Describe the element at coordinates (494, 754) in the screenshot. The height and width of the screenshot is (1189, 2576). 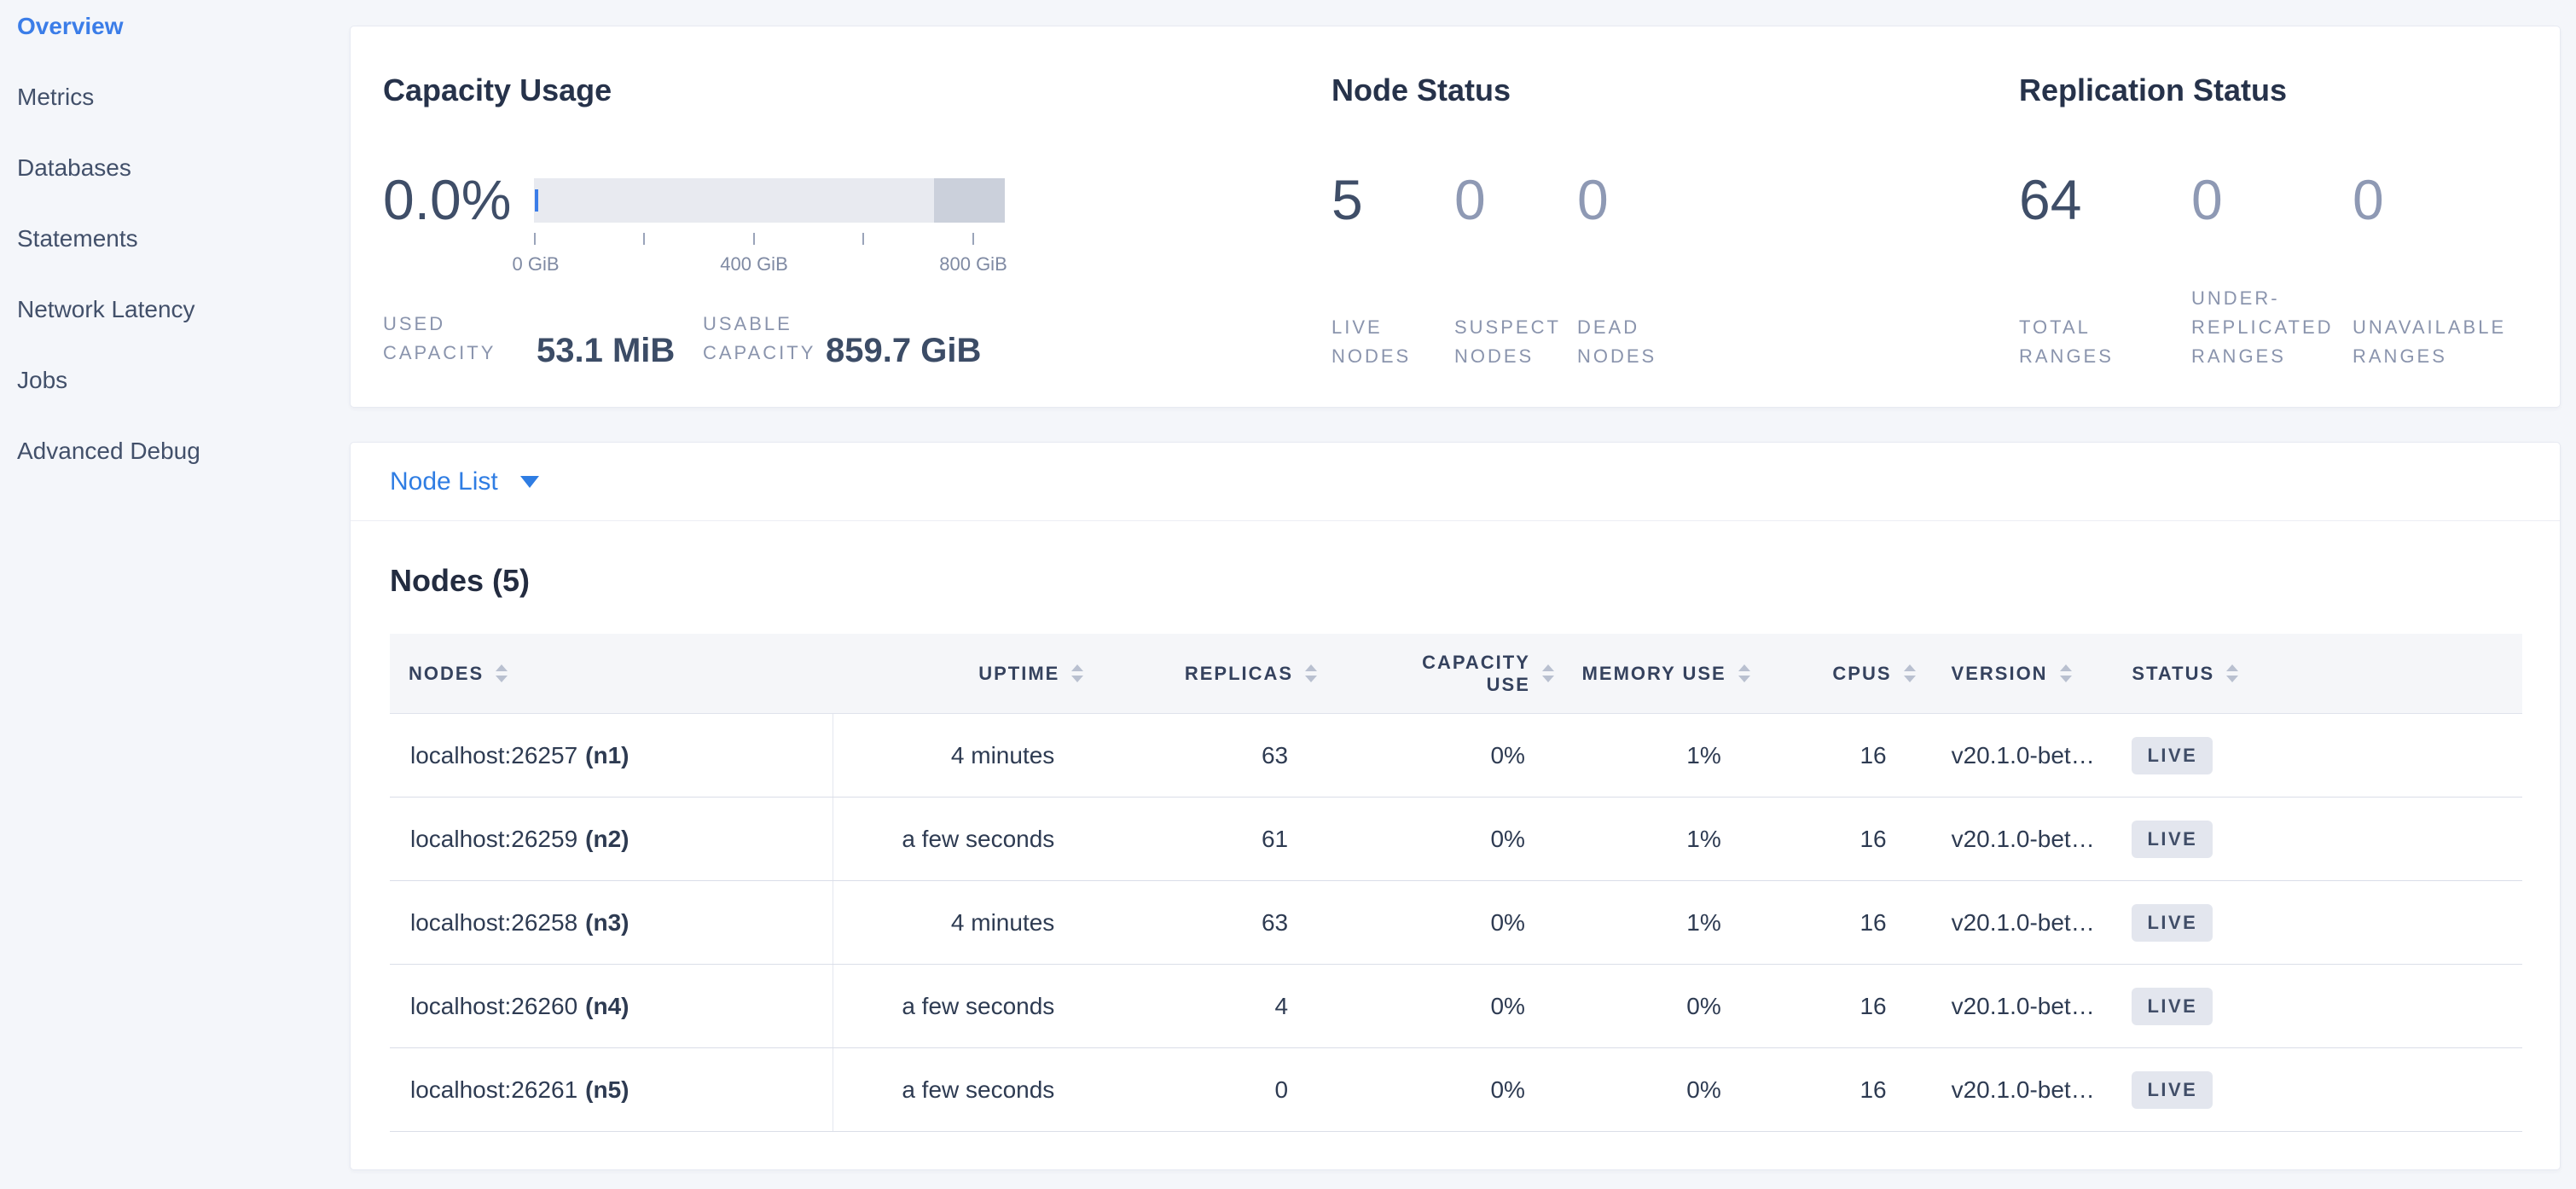
I see `node-address: localhost:26257` at that location.